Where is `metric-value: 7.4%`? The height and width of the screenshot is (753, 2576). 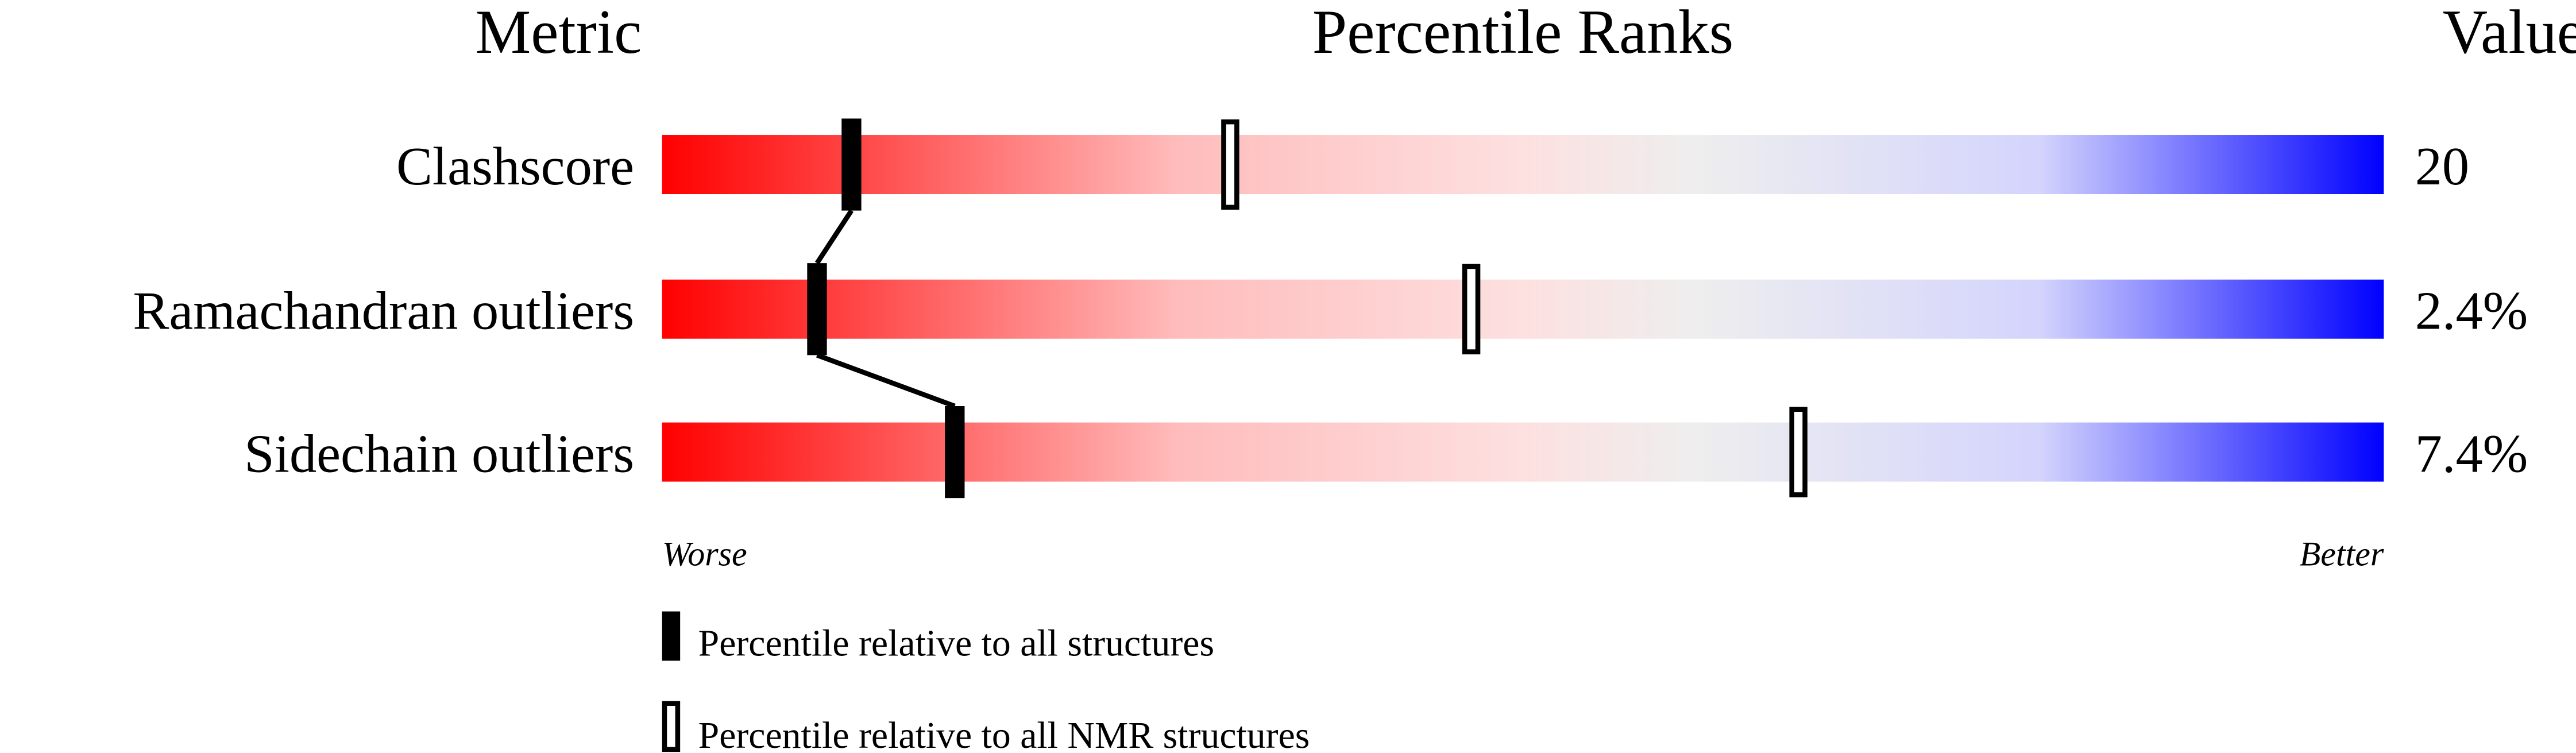
metric-value: 7.4% is located at coordinates (2471, 454).